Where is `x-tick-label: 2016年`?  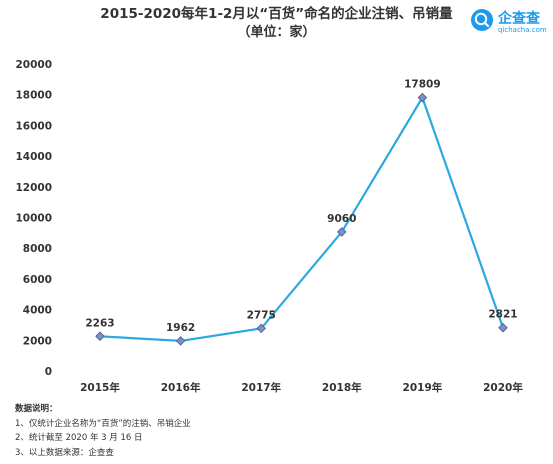 x-tick-label: 2016年 is located at coordinates (181, 387).